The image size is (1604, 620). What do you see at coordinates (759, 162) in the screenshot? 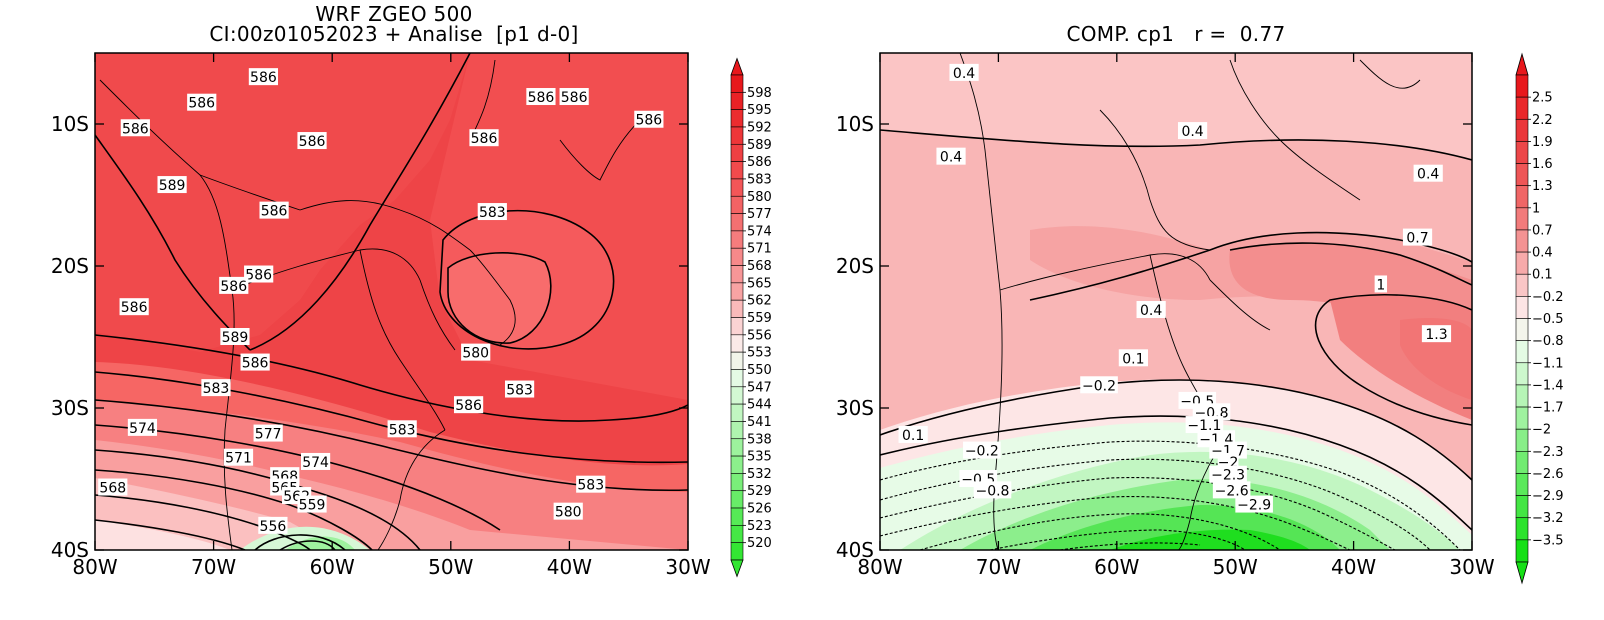
I see `colorbar-label: 586` at bounding box center [759, 162].